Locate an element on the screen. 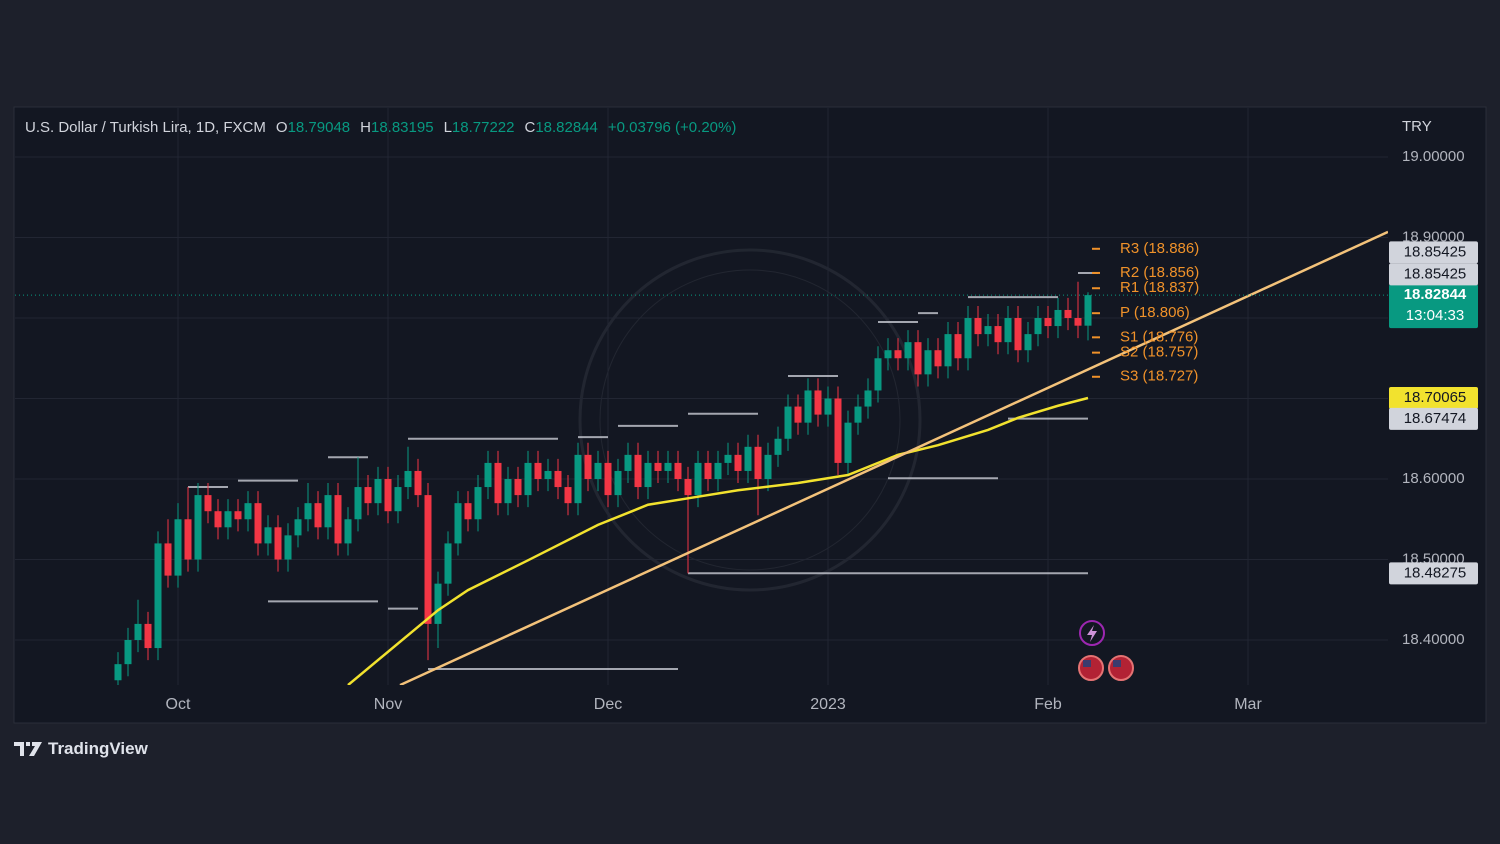 This screenshot has width=1500, height=844. ohlc-value: 18.77222 is located at coordinates (483, 127).